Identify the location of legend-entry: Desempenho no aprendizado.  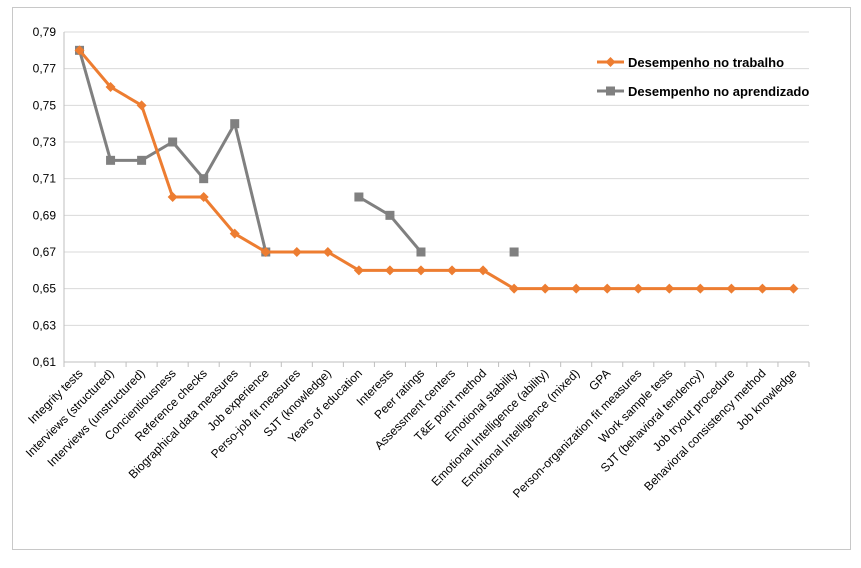
(703, 91).